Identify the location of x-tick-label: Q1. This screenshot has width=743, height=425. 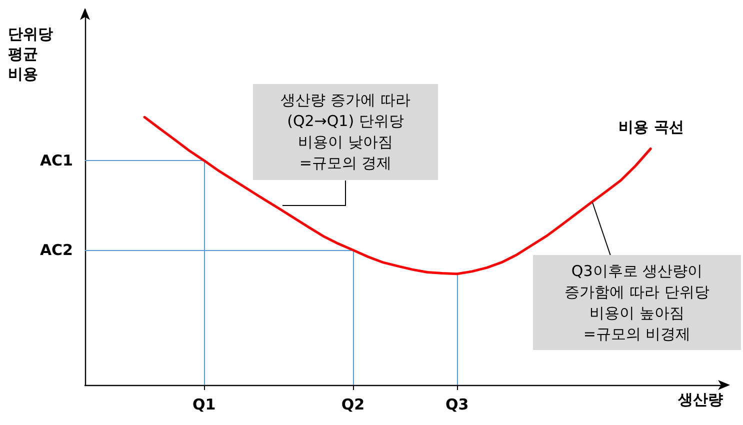
(204, 405).